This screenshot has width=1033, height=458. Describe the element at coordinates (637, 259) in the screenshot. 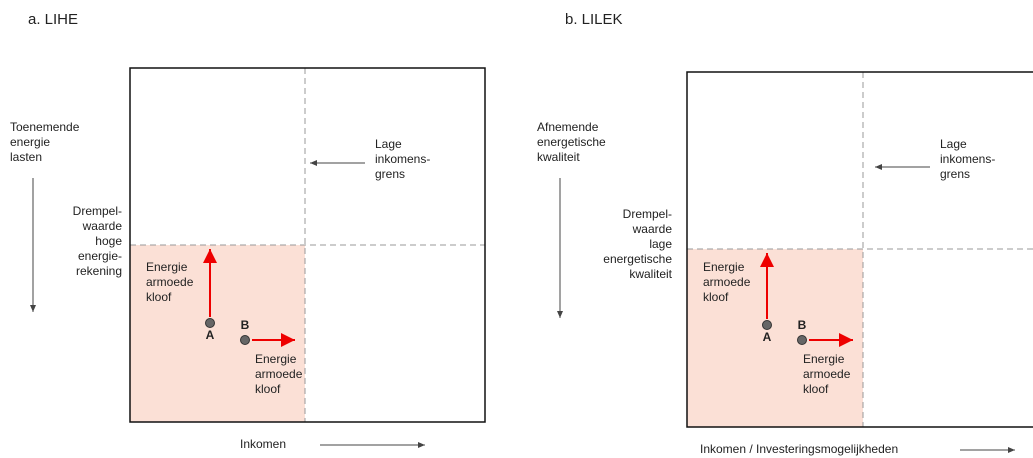

I see `threshold-label: energetische` at that location.